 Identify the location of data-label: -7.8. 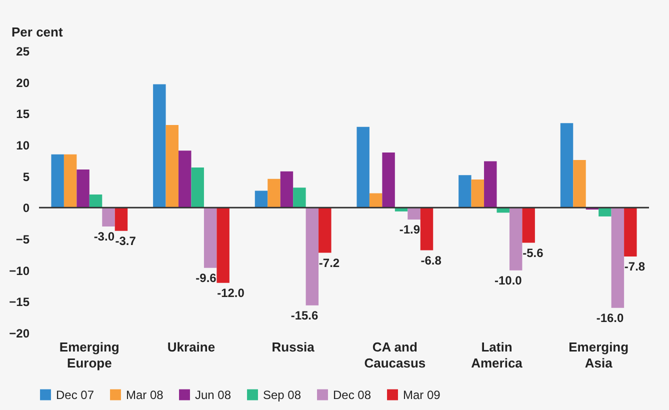
(635, 267).